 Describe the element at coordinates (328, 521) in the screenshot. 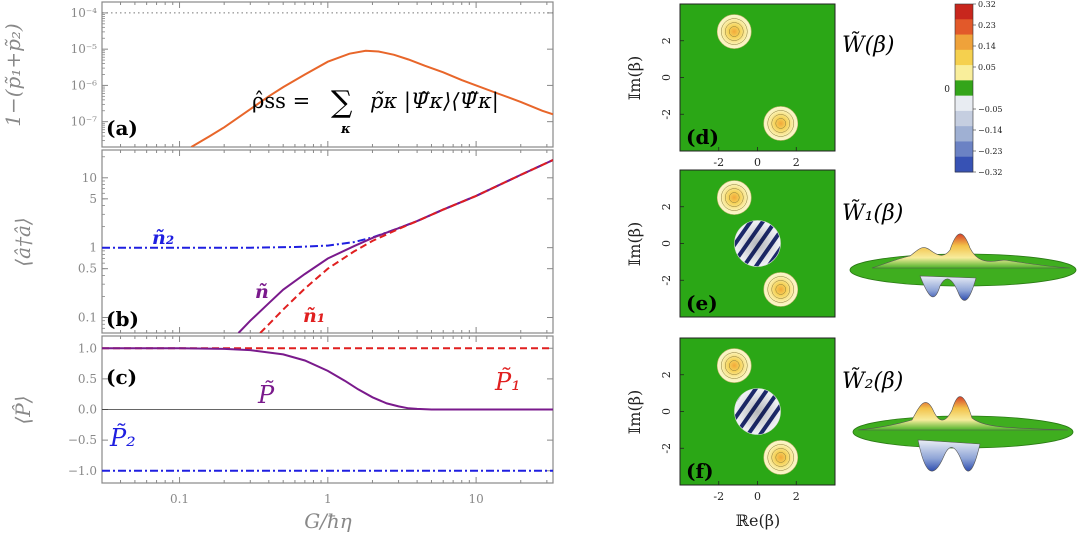

I see `x-label: G/ħη` at that location.